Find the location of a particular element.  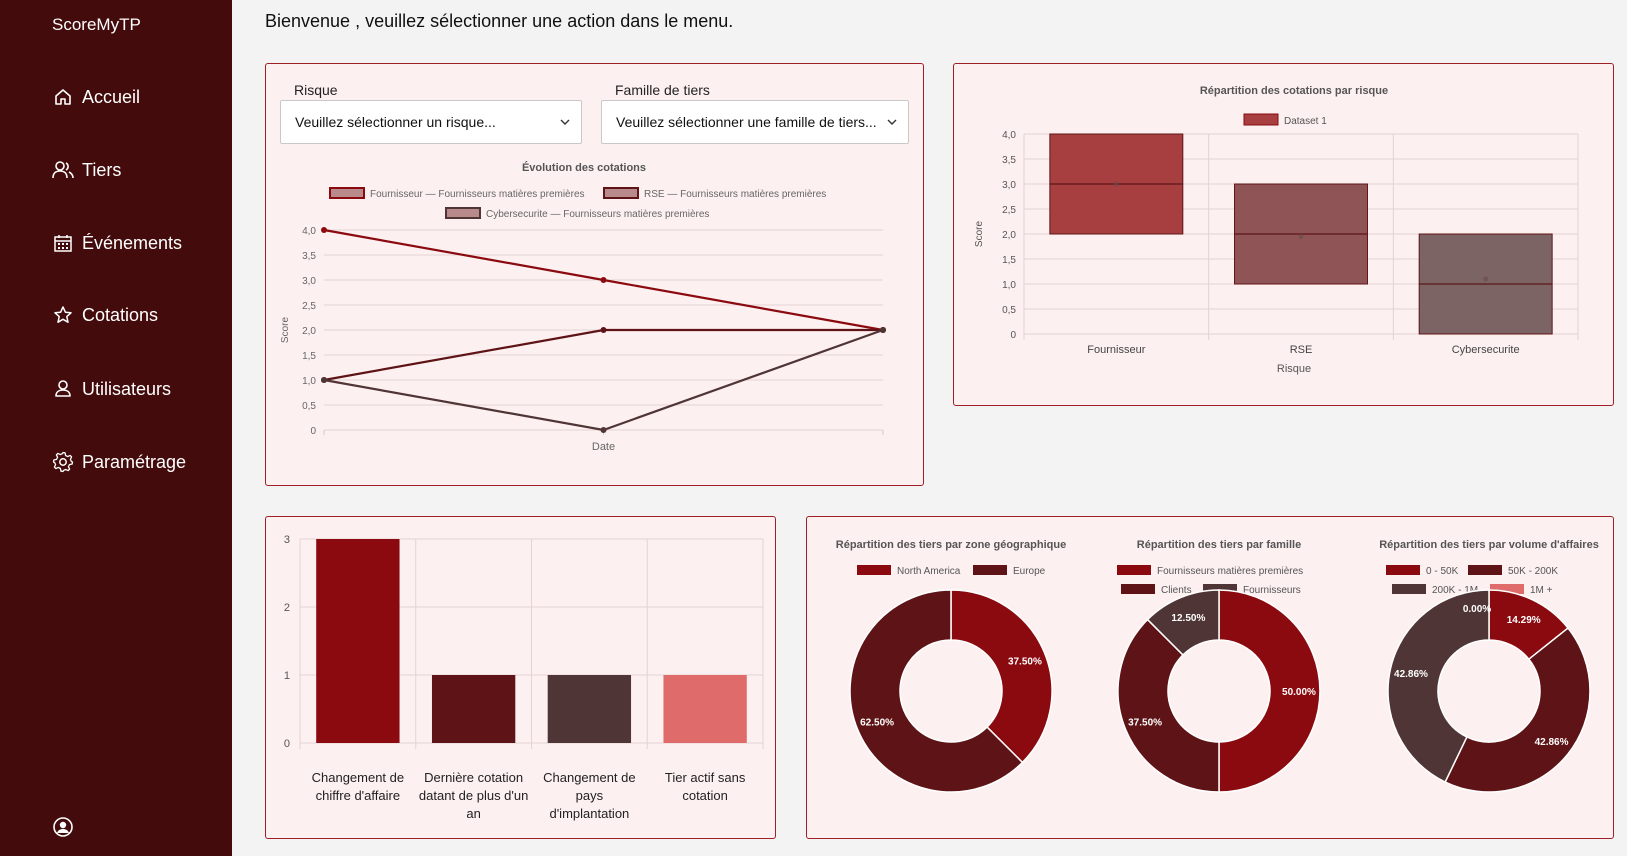

x-axis-label: Risque is located at coordinates (1294, 369).